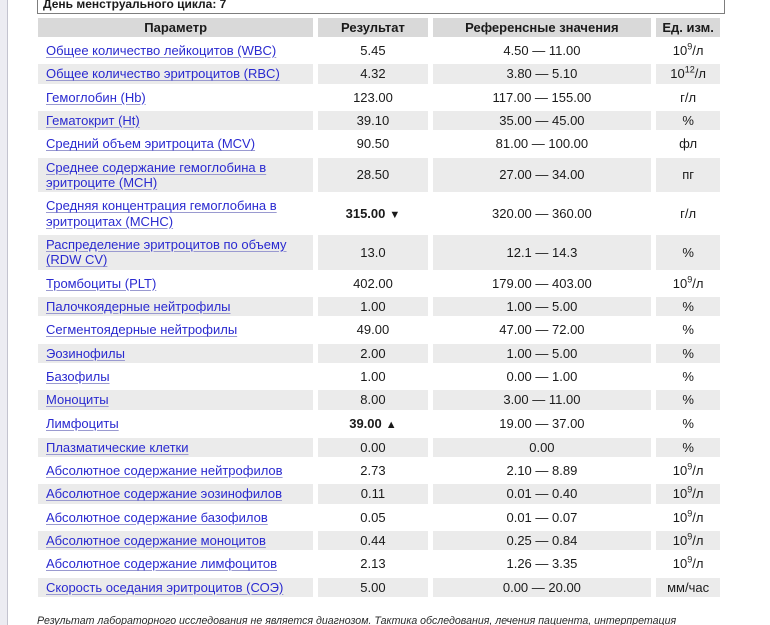 This screenshot has height=625, width=770. What do you see at coordinates (373, 564) in the screenshot?
I see `result-cell: 2.13` at bounding box center [373, 564].